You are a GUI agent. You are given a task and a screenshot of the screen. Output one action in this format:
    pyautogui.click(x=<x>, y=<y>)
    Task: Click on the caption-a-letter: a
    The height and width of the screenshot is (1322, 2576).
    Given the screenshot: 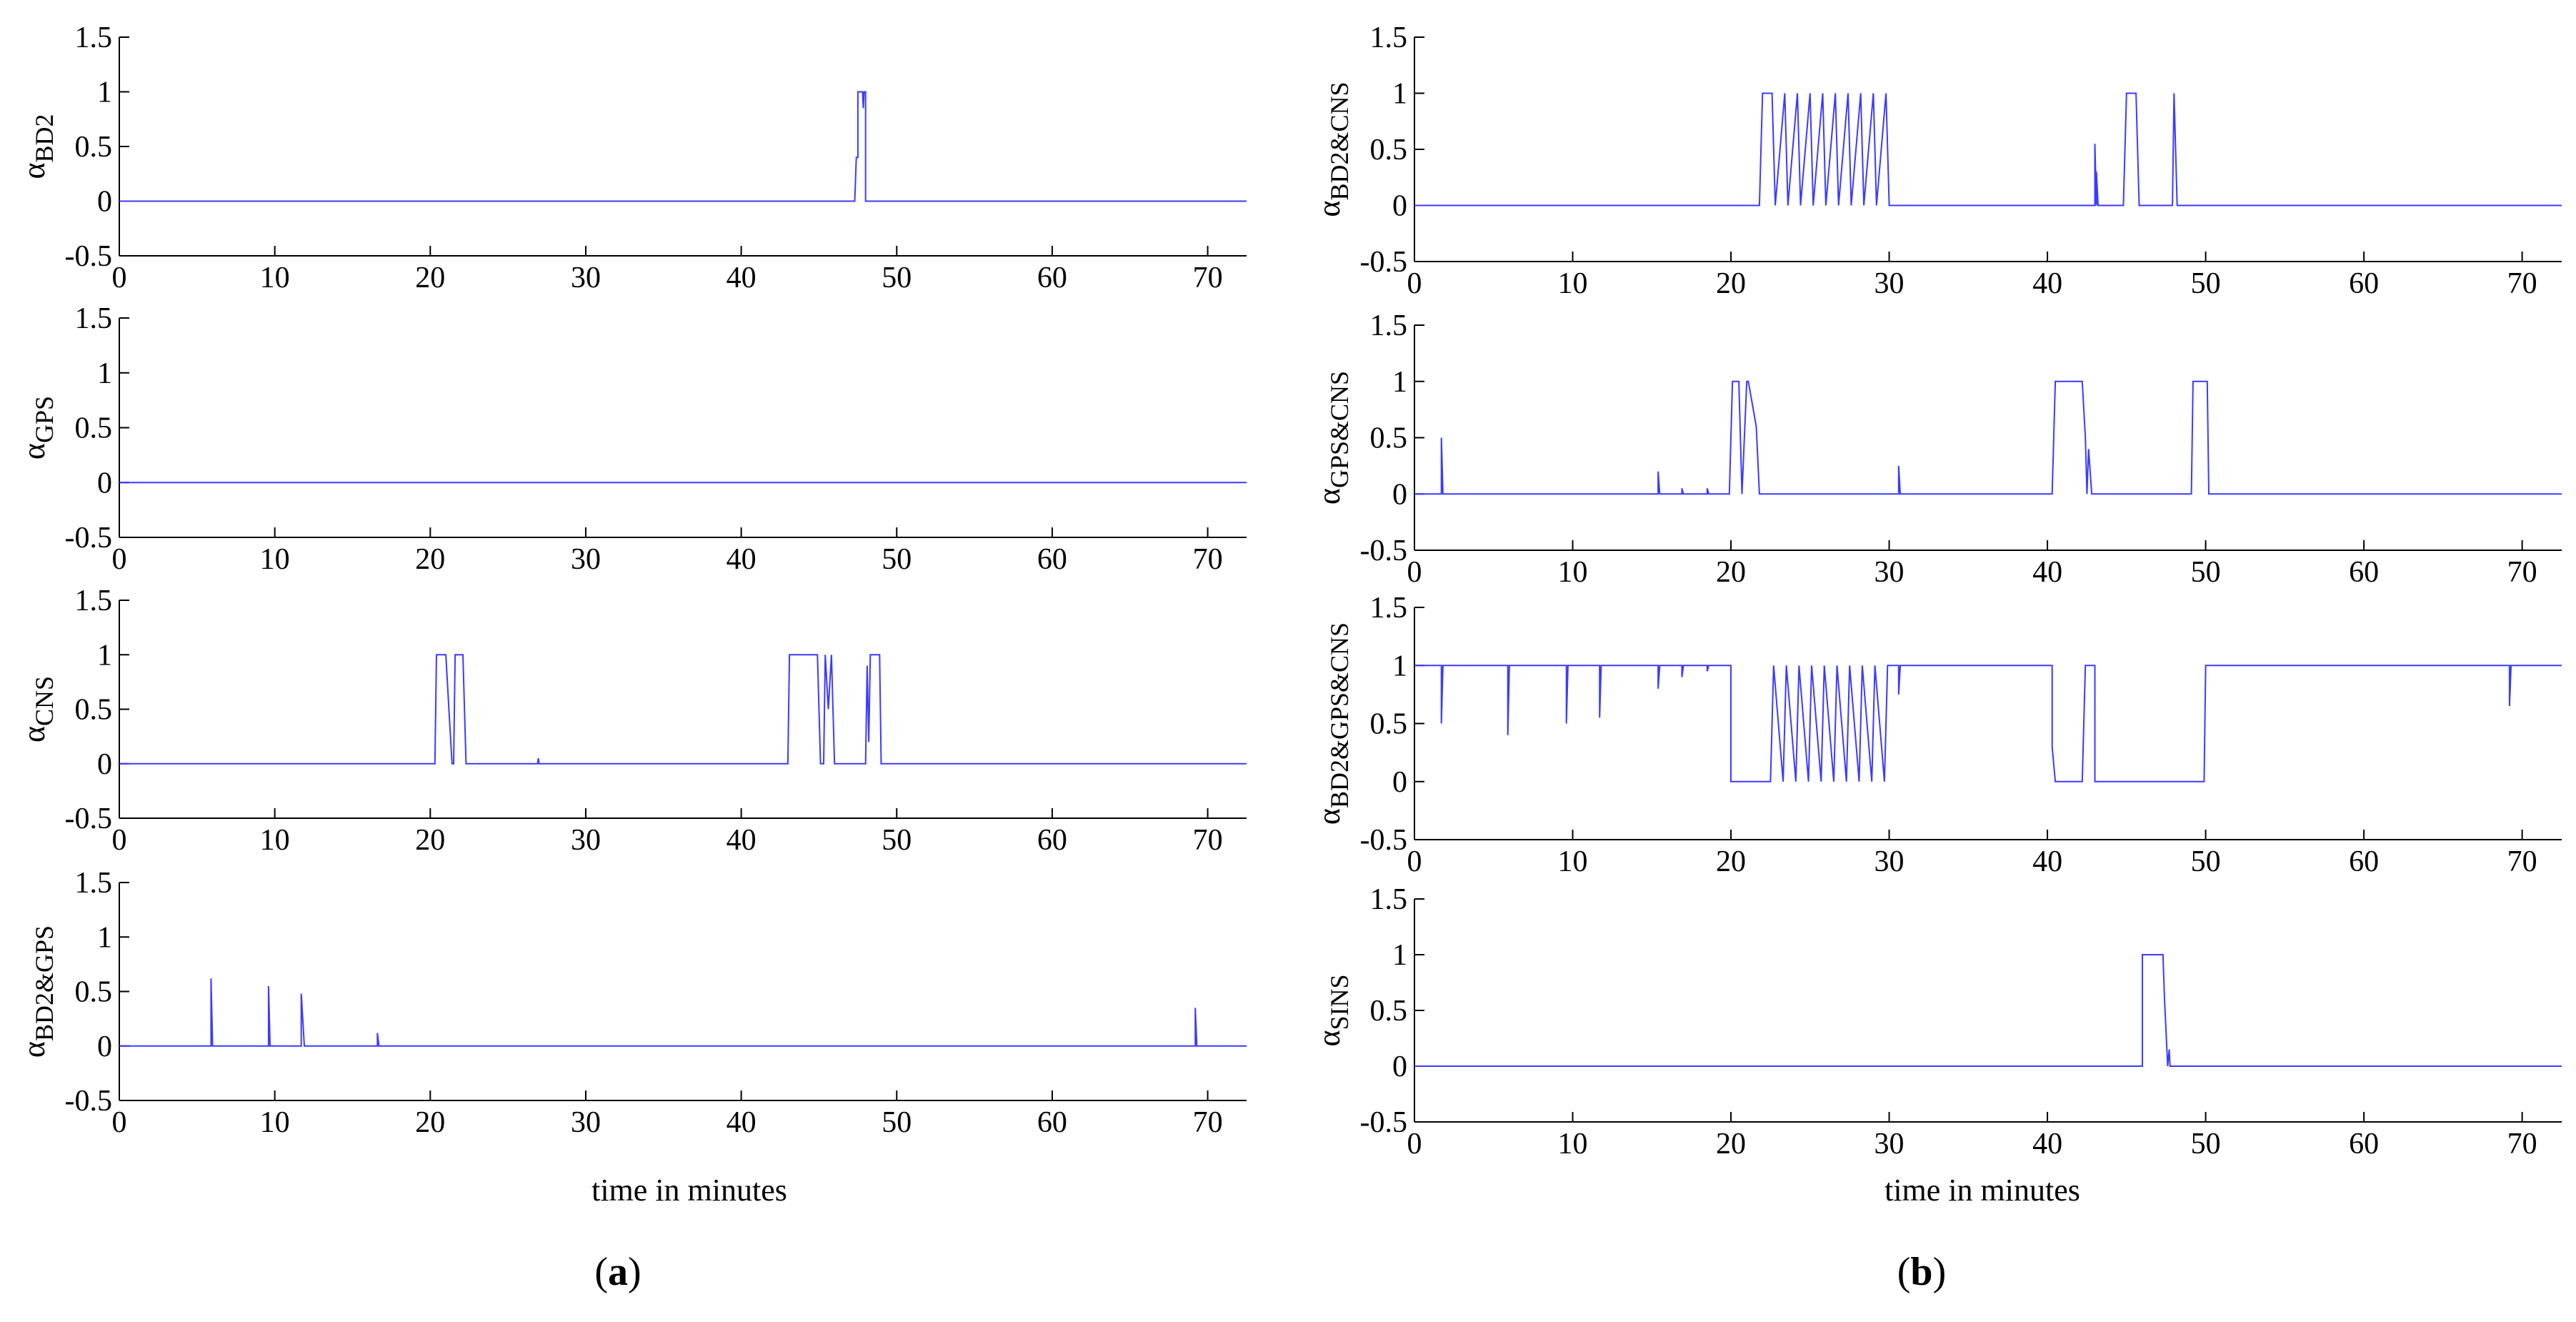 What is the action you would take?
    pyautogui.click(x=618, y=1272)
    